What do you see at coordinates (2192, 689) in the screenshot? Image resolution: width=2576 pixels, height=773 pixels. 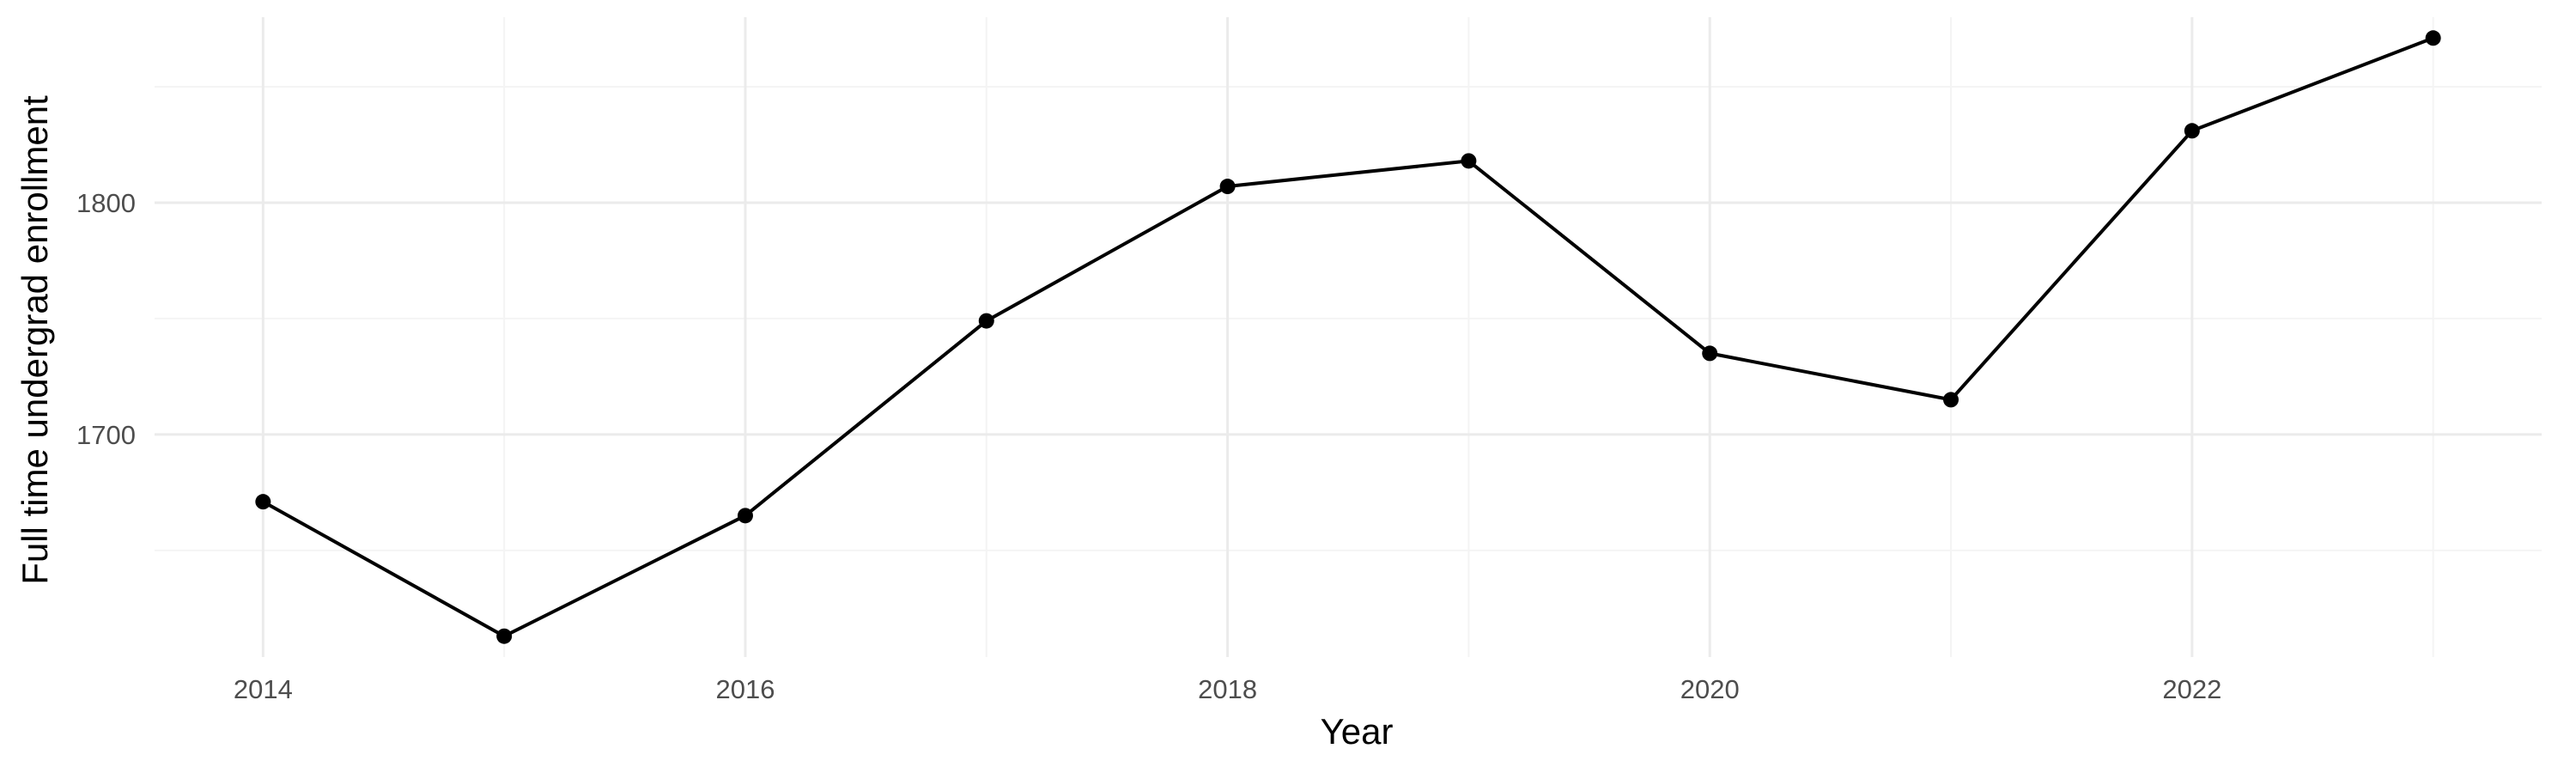 I see `x-tick-label: 2022` at bounding box center [2192, 689].